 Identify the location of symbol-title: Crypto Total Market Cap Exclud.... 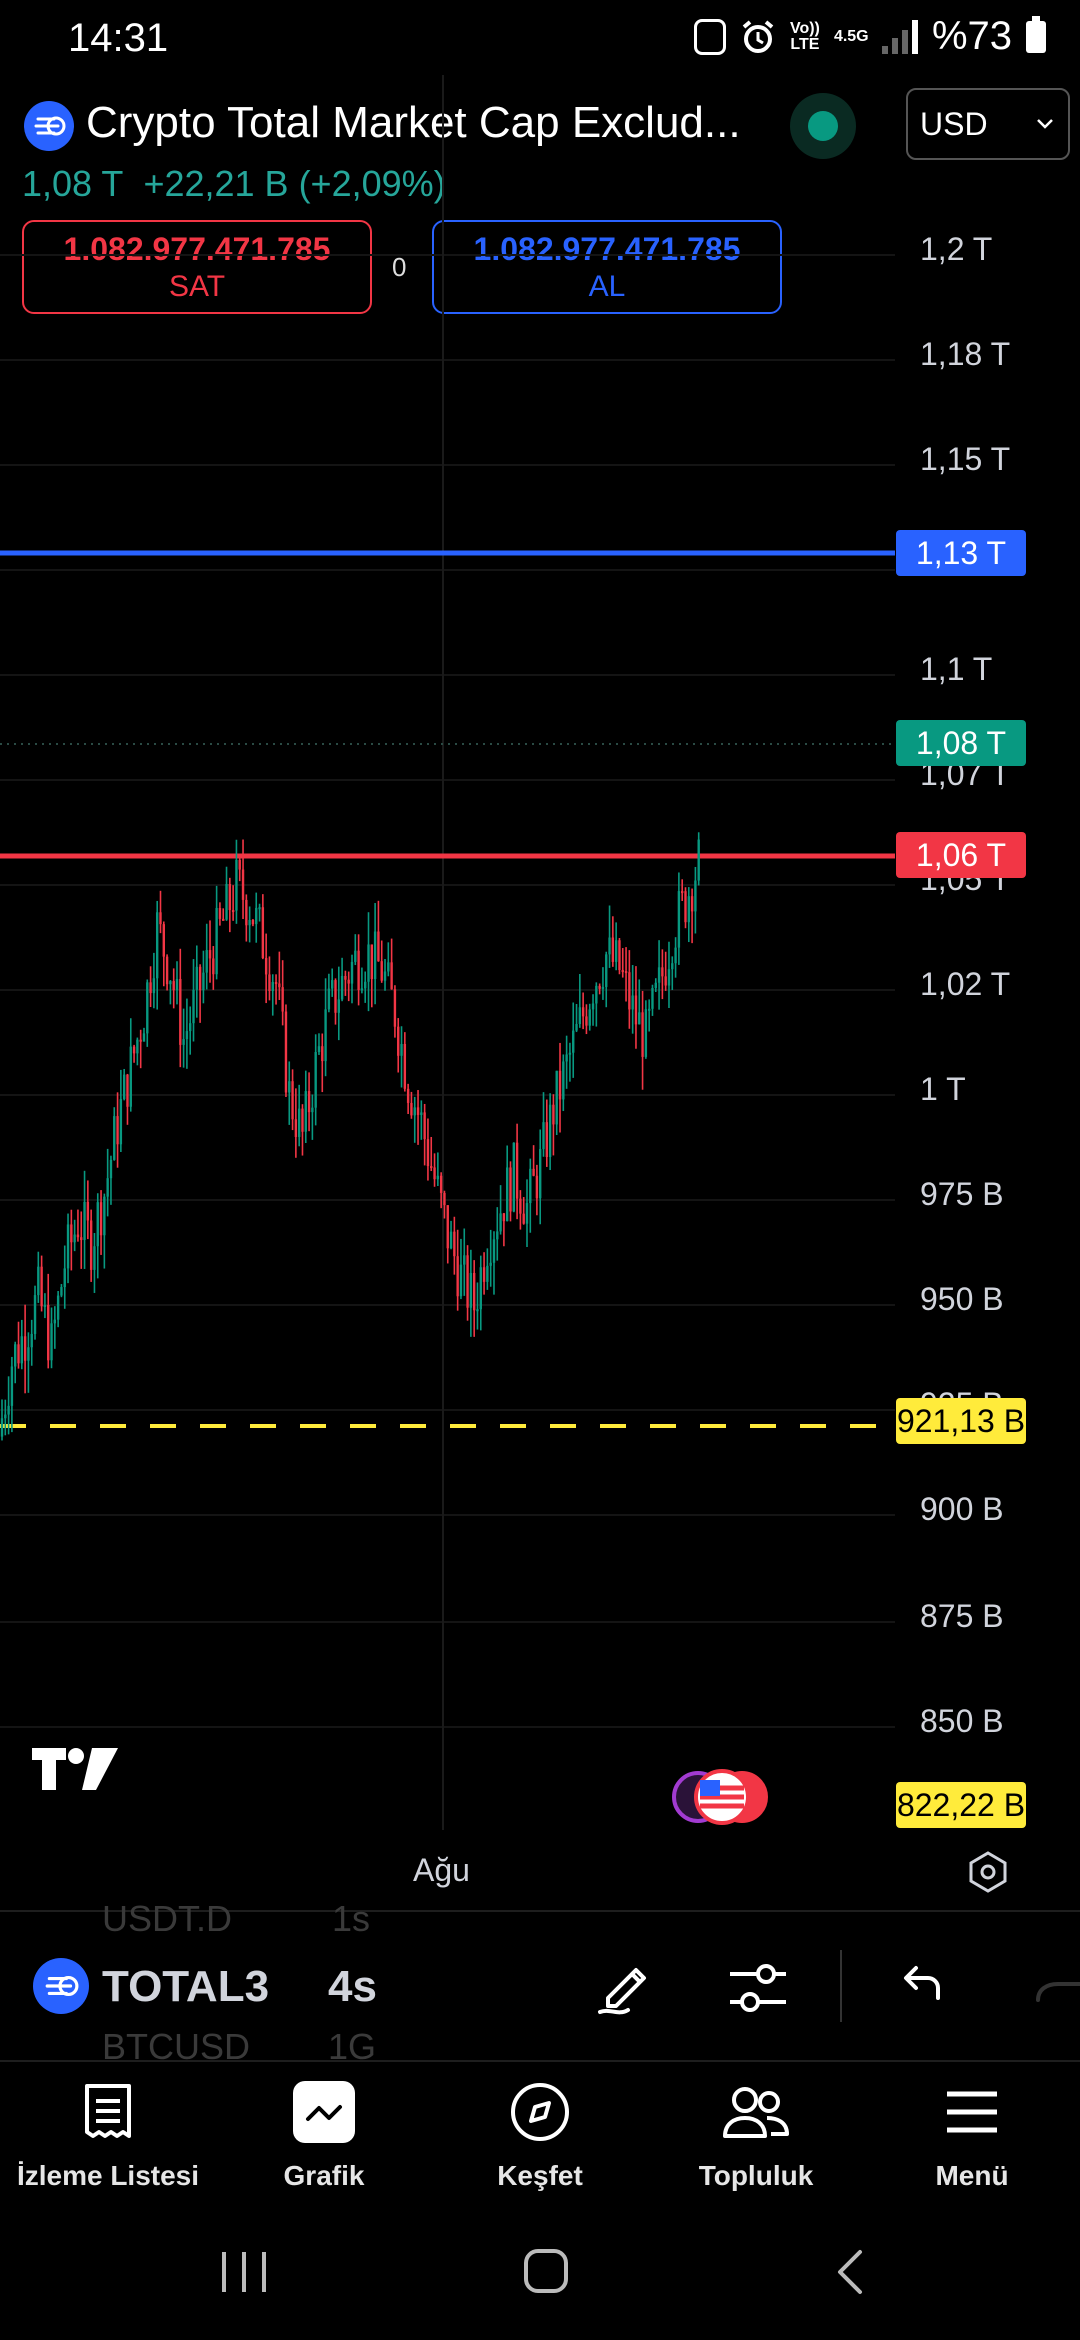
(413, 122).